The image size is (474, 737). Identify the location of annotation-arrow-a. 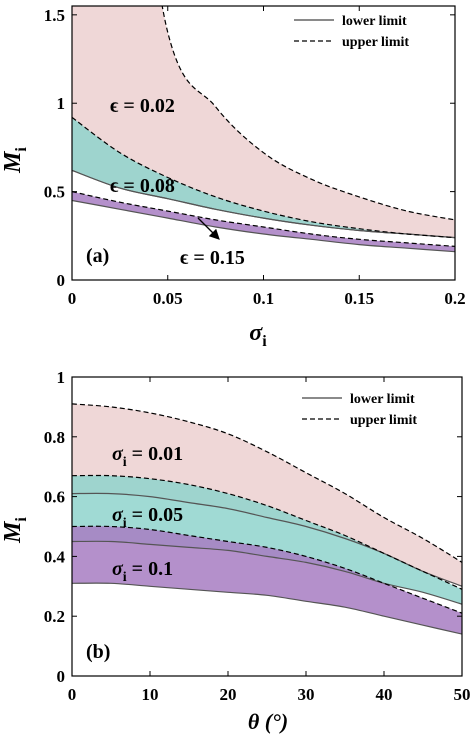
(208, 228).